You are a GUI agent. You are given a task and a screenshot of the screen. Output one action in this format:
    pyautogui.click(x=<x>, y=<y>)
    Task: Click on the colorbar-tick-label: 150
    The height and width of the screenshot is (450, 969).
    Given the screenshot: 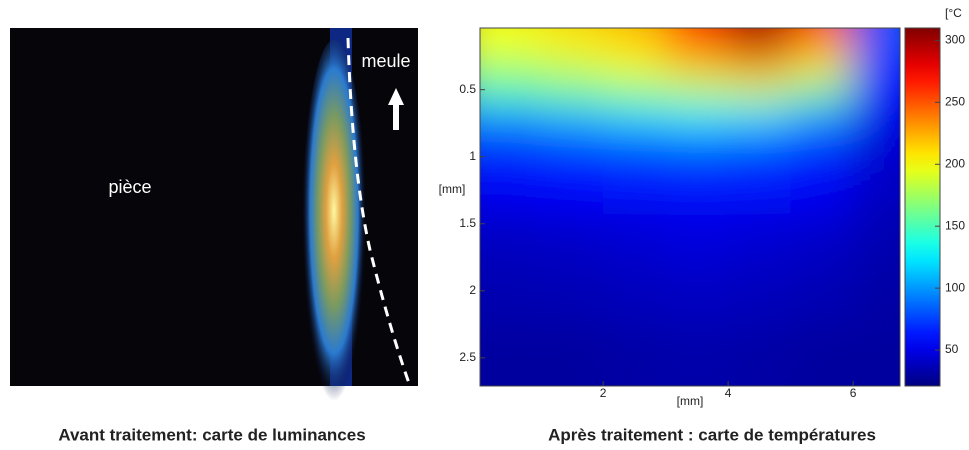 What is the action you would take?
    pyautogui.click(x=955, y=225)
    